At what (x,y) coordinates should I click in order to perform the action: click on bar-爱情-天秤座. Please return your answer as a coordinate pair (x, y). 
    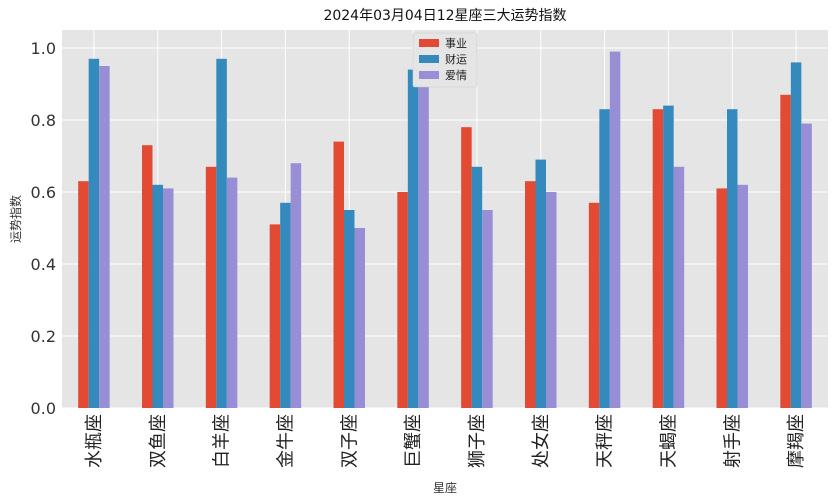
    Looking at the image, I should click on (615, 229).